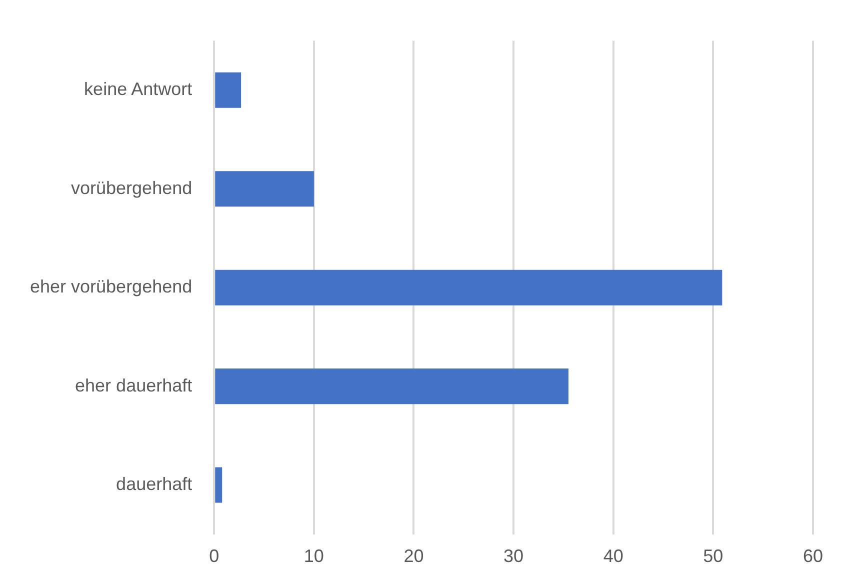 The height and width of the screenshot is (588, 843). I want to click on x-tick-label: 20, so click(414, 556).